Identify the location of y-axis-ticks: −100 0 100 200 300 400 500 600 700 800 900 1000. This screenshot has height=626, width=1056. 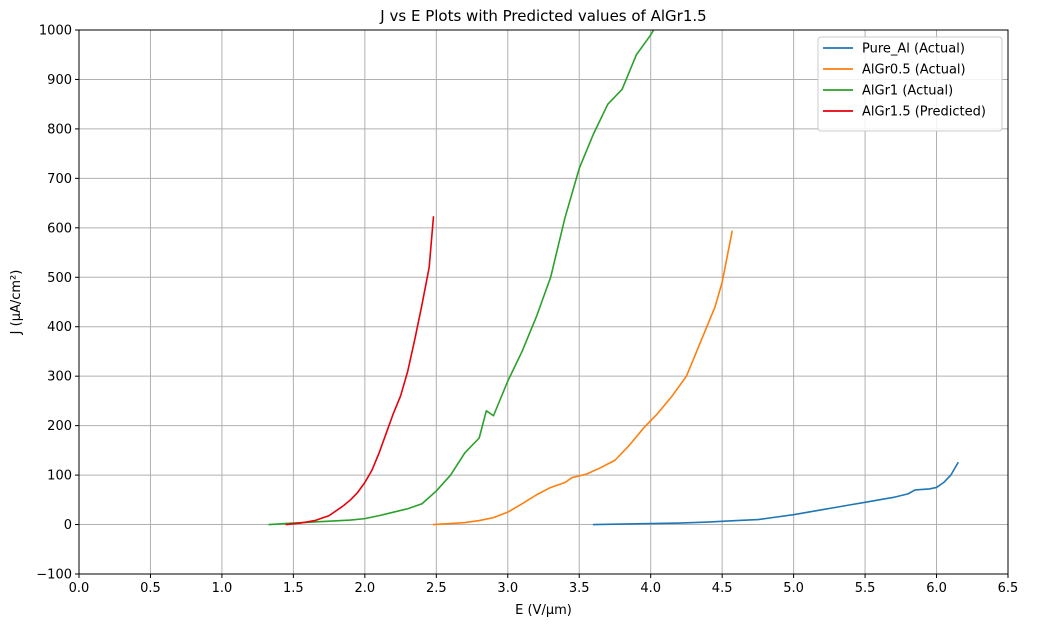
(57, 303).